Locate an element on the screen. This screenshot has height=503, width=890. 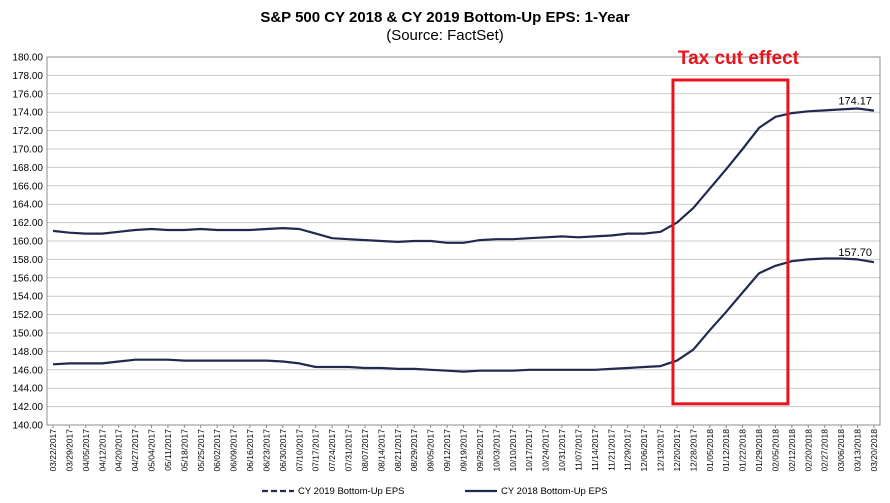
x-tick-label: 04/05/2017 is located at coordinates (86, 450).